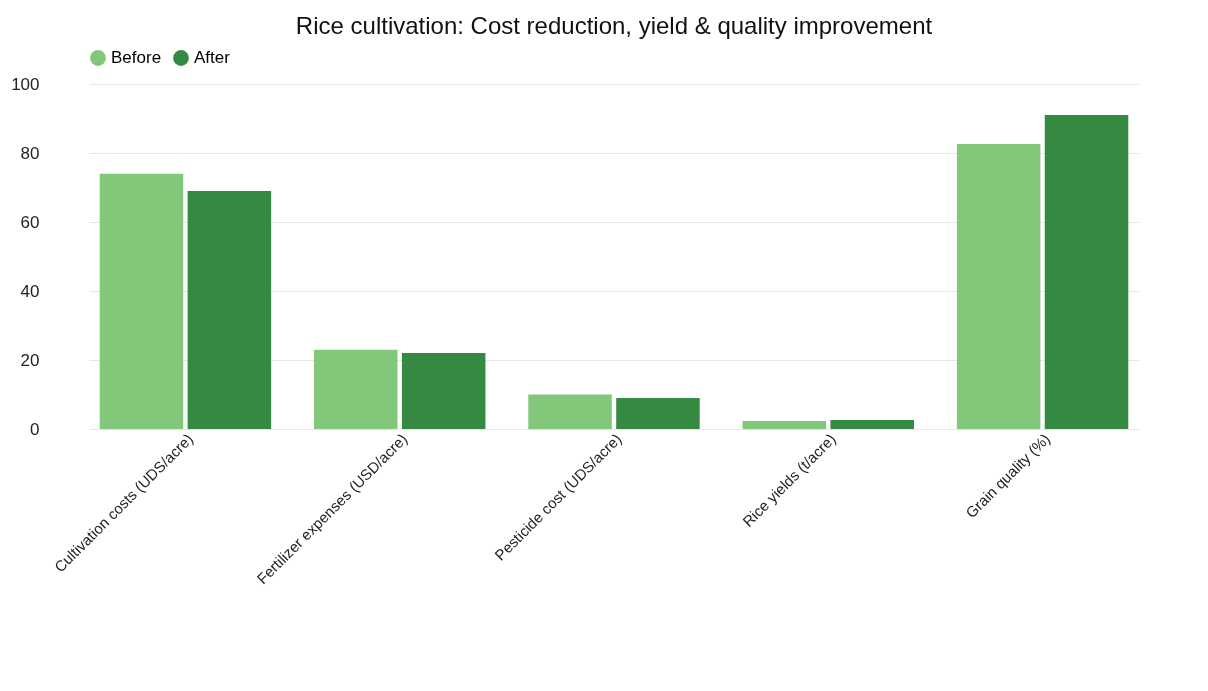  What do you see at coordinates (25, 84) in the screenshot?
I see `y-tick-label: 100` at bounding box center [25, 84].